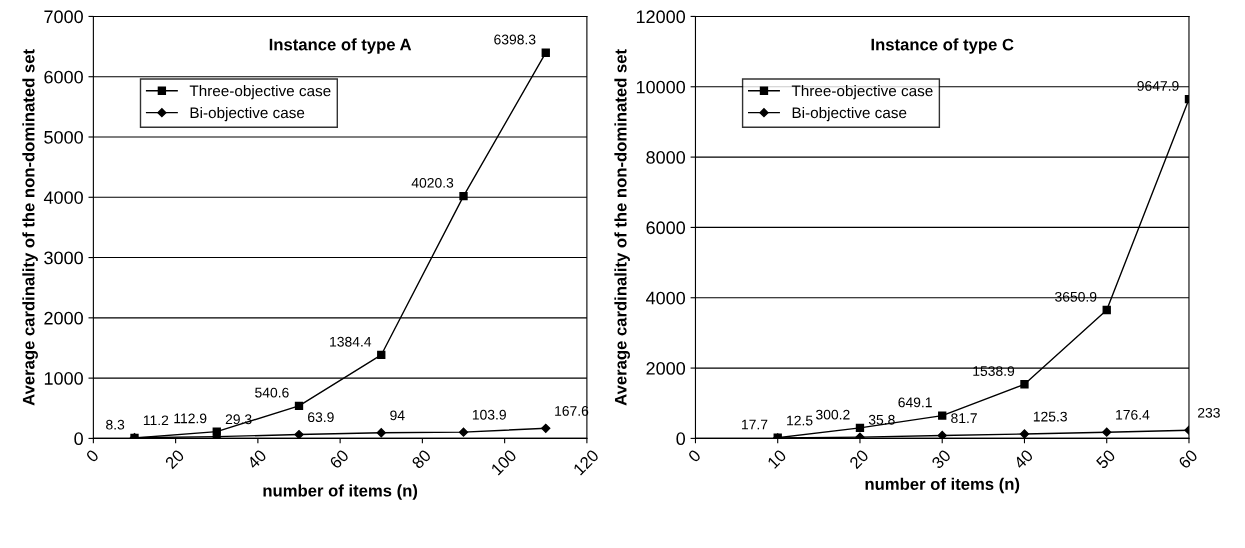 This screenshot has height=548, width=1245. Describe the element at coordinates (432, 182) in the screenshot. I see `data-label: 4020.3` at that location.